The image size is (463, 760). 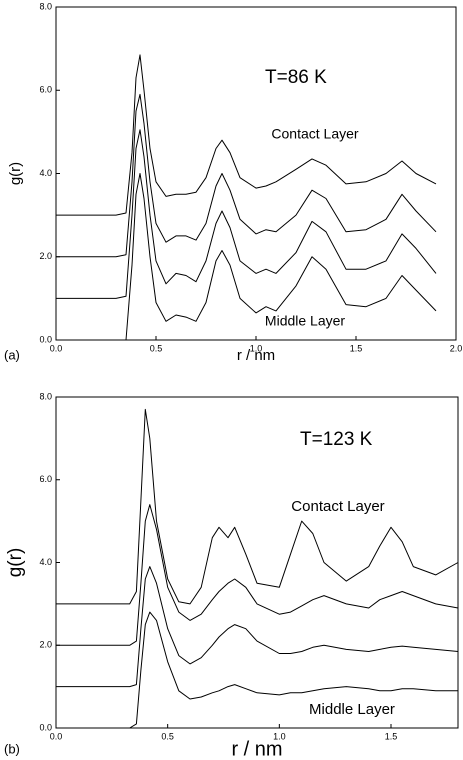 What do you see at coordinates (296, 77) in the screenshot?
I see `temperature-label: T=86 K` at bounding box center [296, 77].